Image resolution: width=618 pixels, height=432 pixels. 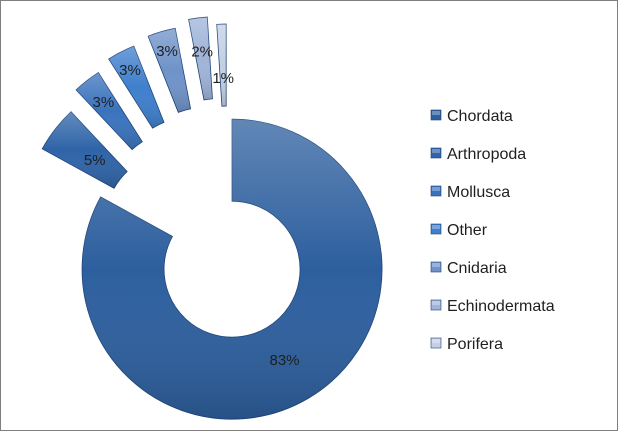 I want to click on data-label-porifera: 1%, so click(x=223, y=78).